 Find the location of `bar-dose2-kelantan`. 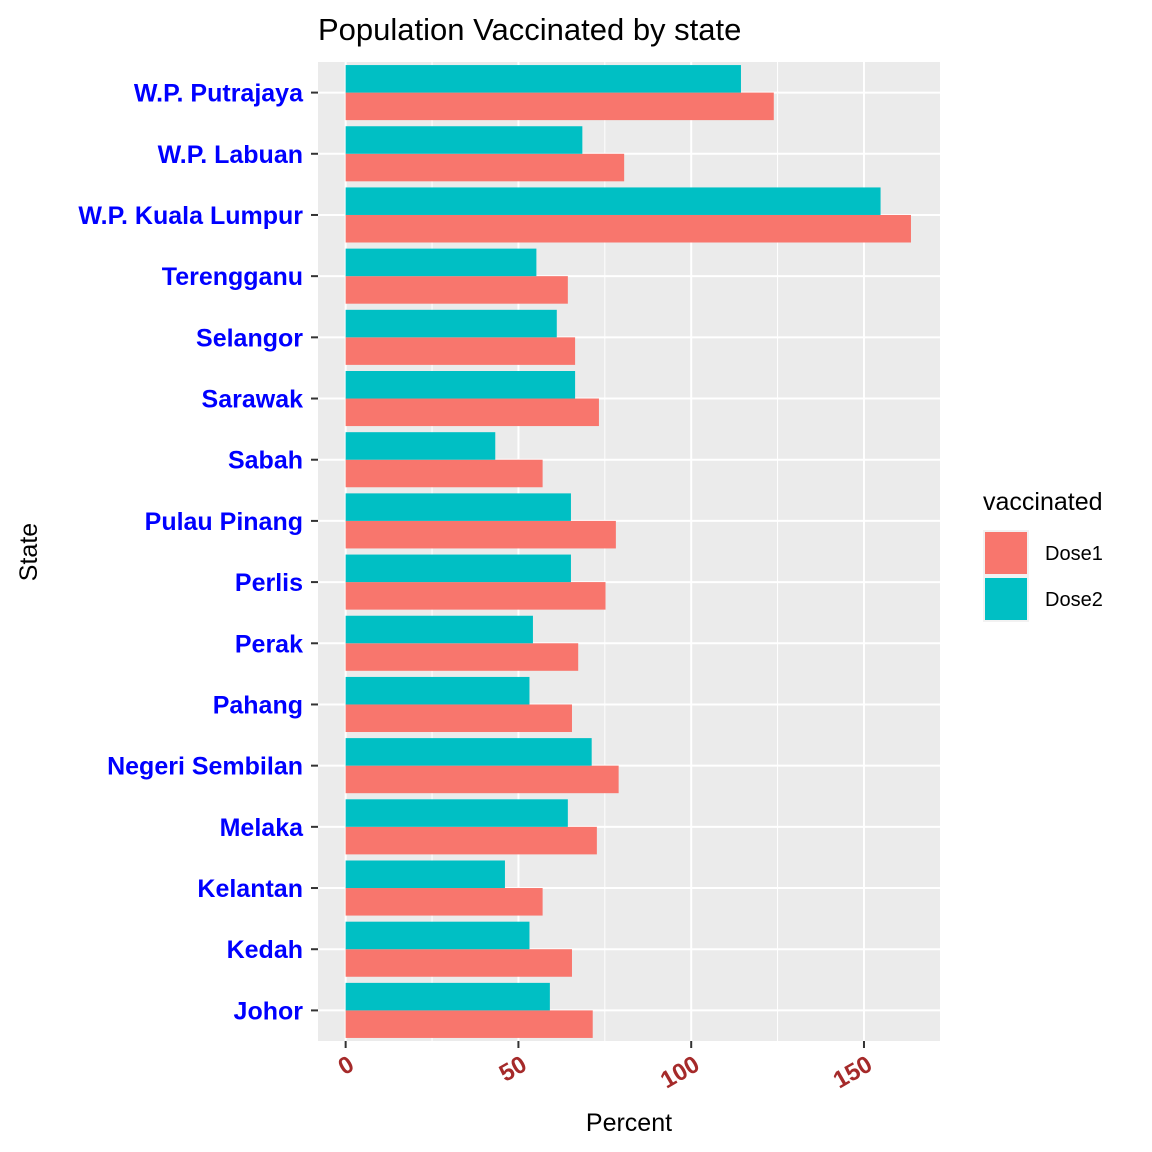

bar-dose2-kelantan is located at coordinates (425, 874).